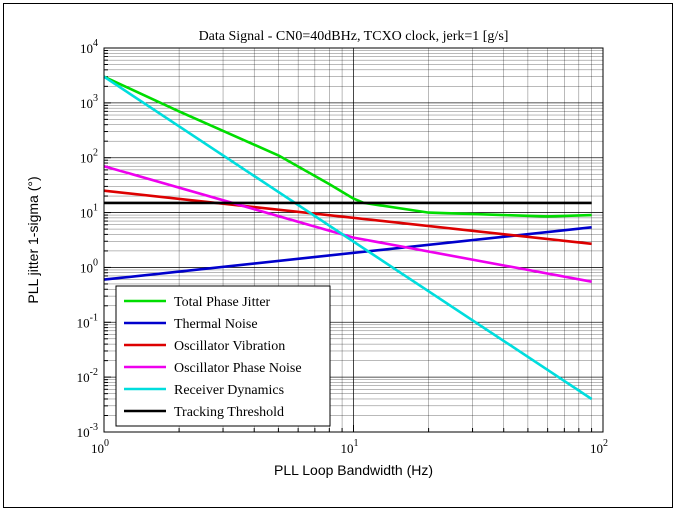 Image resolution: width=678 pixels, height=513 pixels. I want to click on series-line-oscillator-vibration, so click(347, 217).